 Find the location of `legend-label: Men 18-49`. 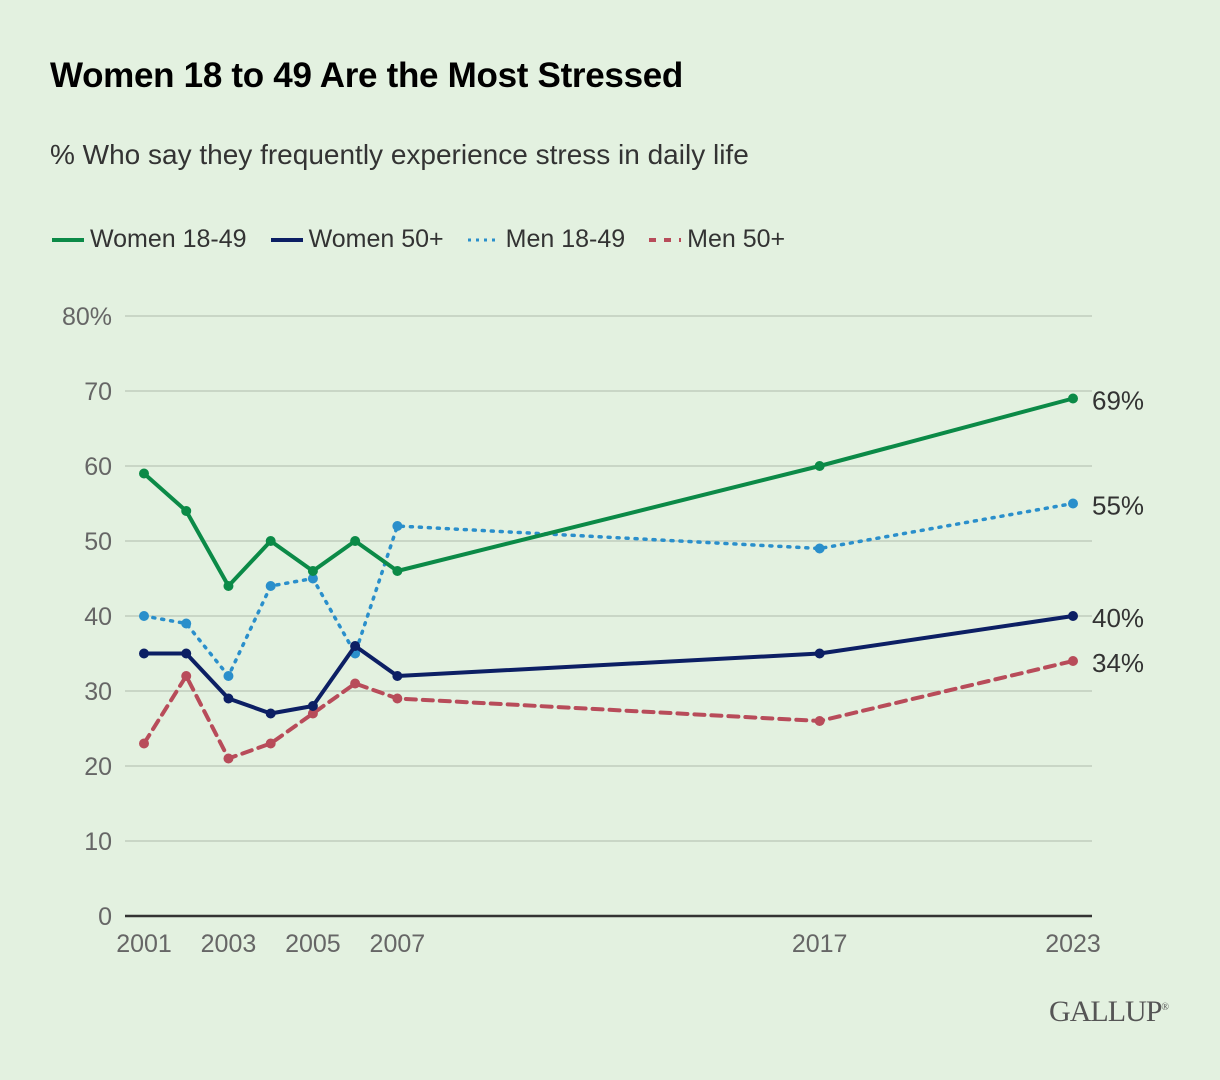

legend-label: Men 18-49 is located at coordinates (565, 239).